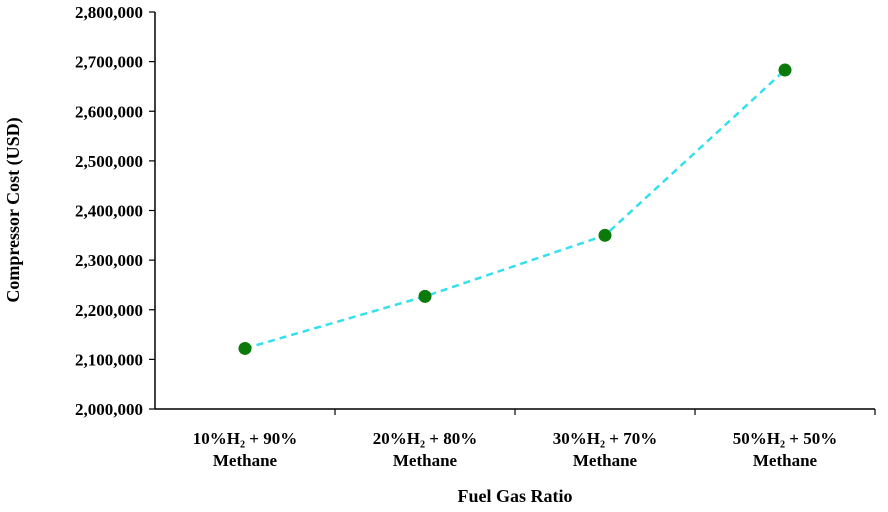 This screenshot has height=512, width=888. What do you see at coordinates (785, 438) in the screenshot?
I see `x-tick-label-line: 50%H₂ + 50%` at bounding box center [785, 438].